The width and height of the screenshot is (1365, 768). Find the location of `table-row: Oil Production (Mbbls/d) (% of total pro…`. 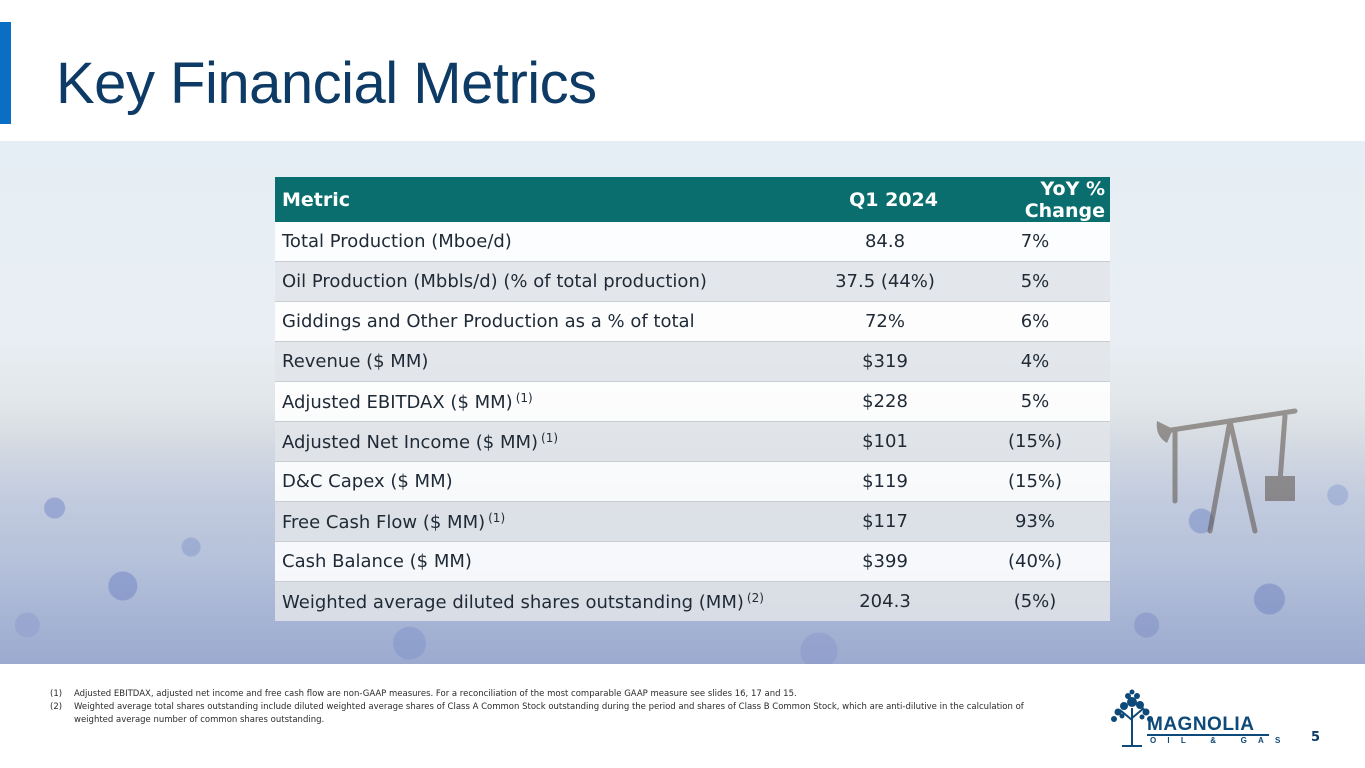

table-row: Oil Production (Mbbls/d) (% of total pro… is located at coordinates (692, 281).